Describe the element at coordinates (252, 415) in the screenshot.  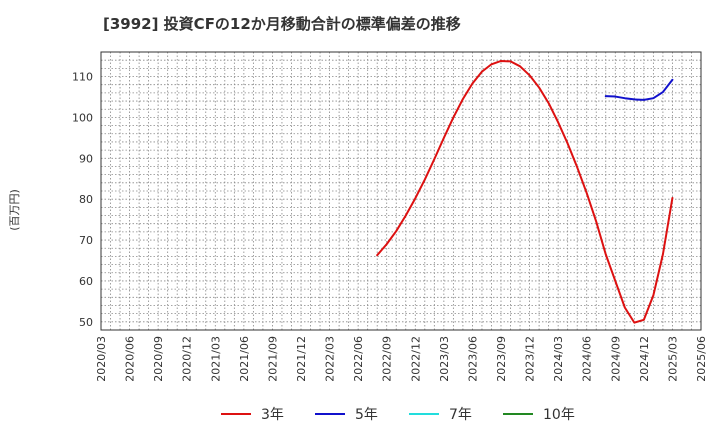
I see `legend-item-3年: 3年` at that location.